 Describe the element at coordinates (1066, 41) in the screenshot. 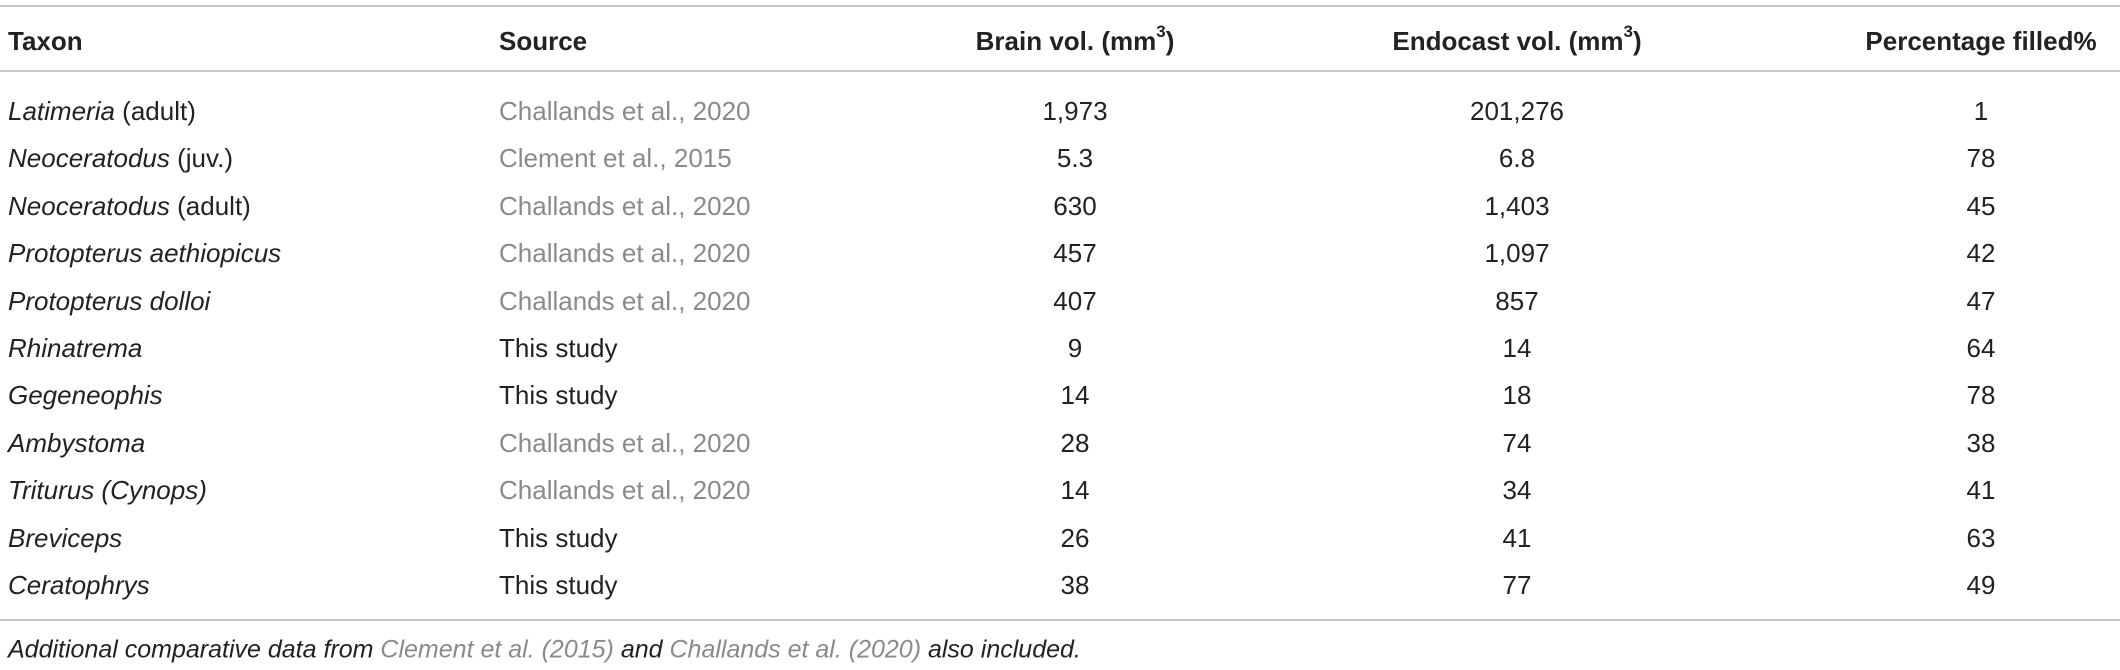

I see `header-text: Brain vol. (mm` at that location.